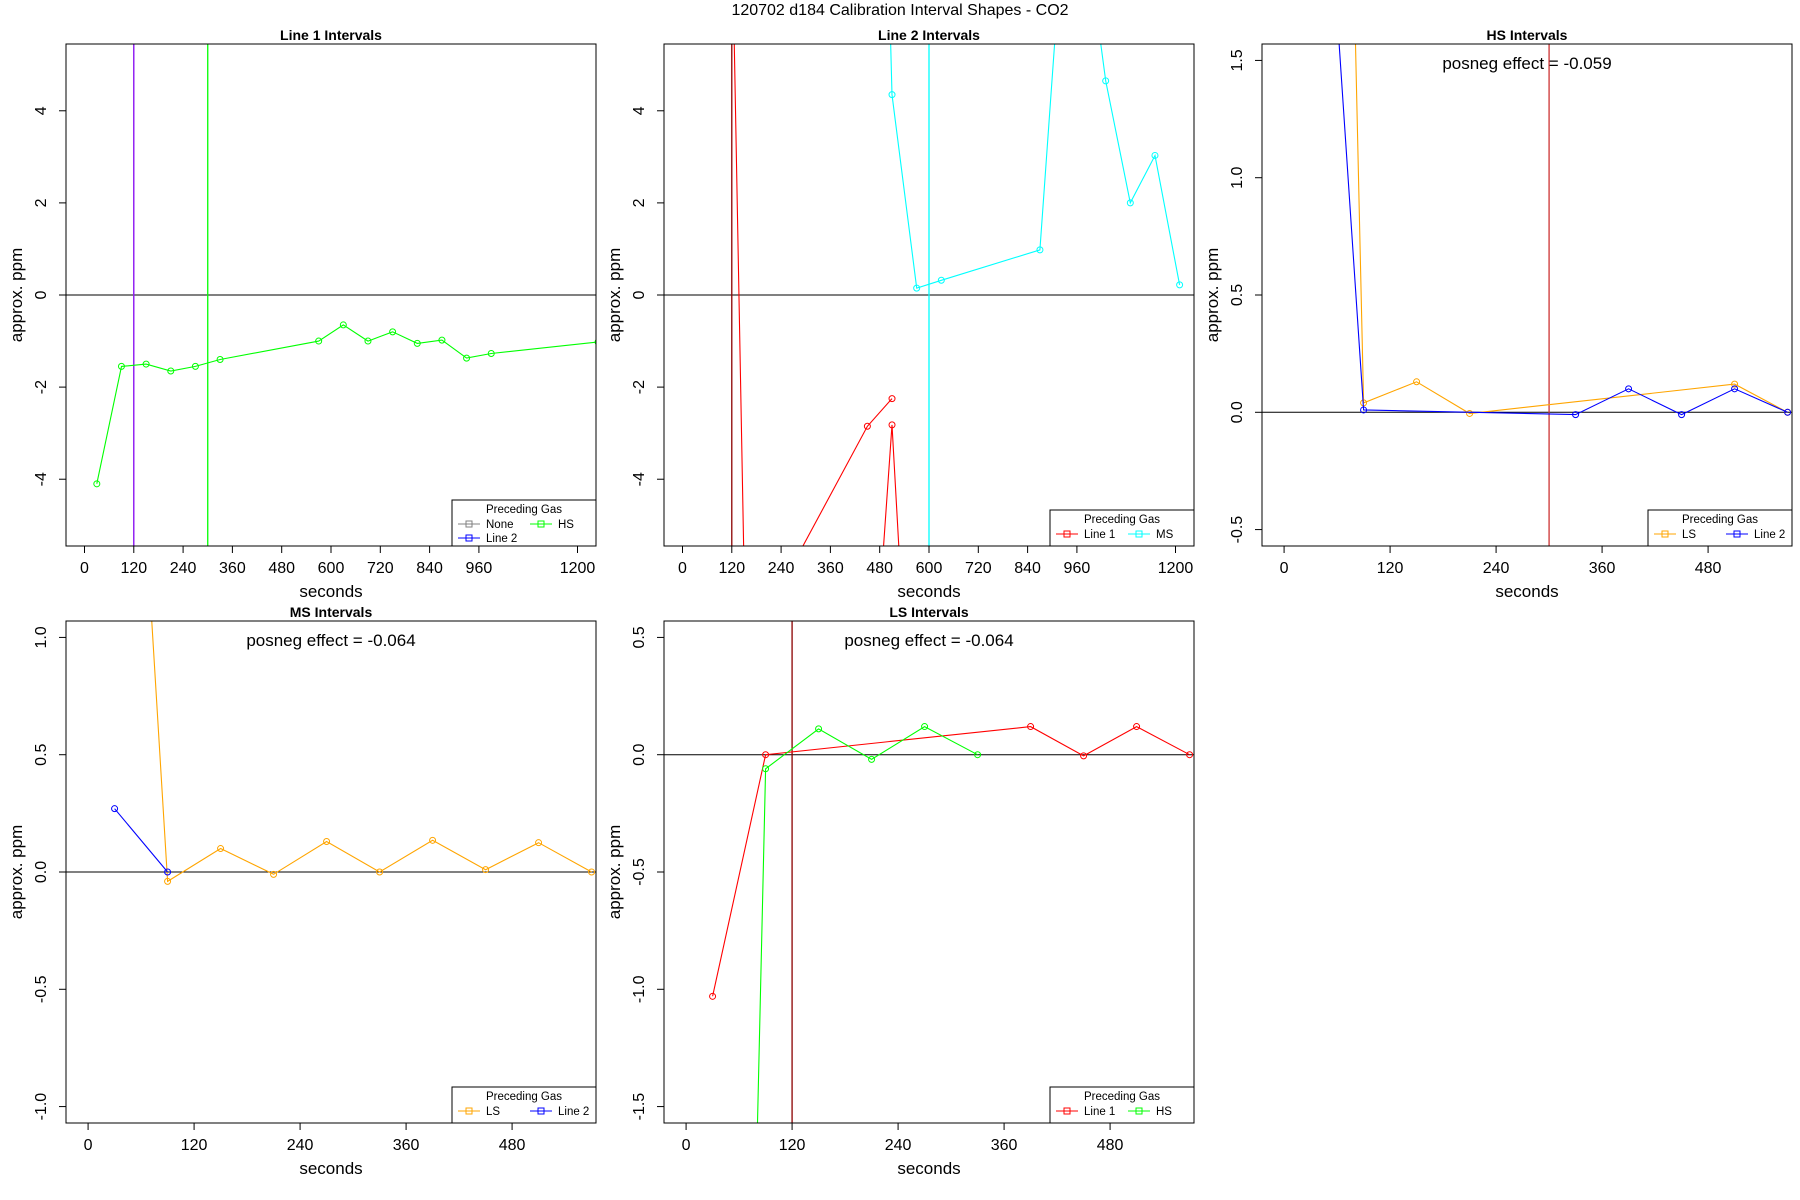 The width and height of the screenshot is (1800, 1200). I want to click on y-tick-label: 0.5, so click(1237, 295).